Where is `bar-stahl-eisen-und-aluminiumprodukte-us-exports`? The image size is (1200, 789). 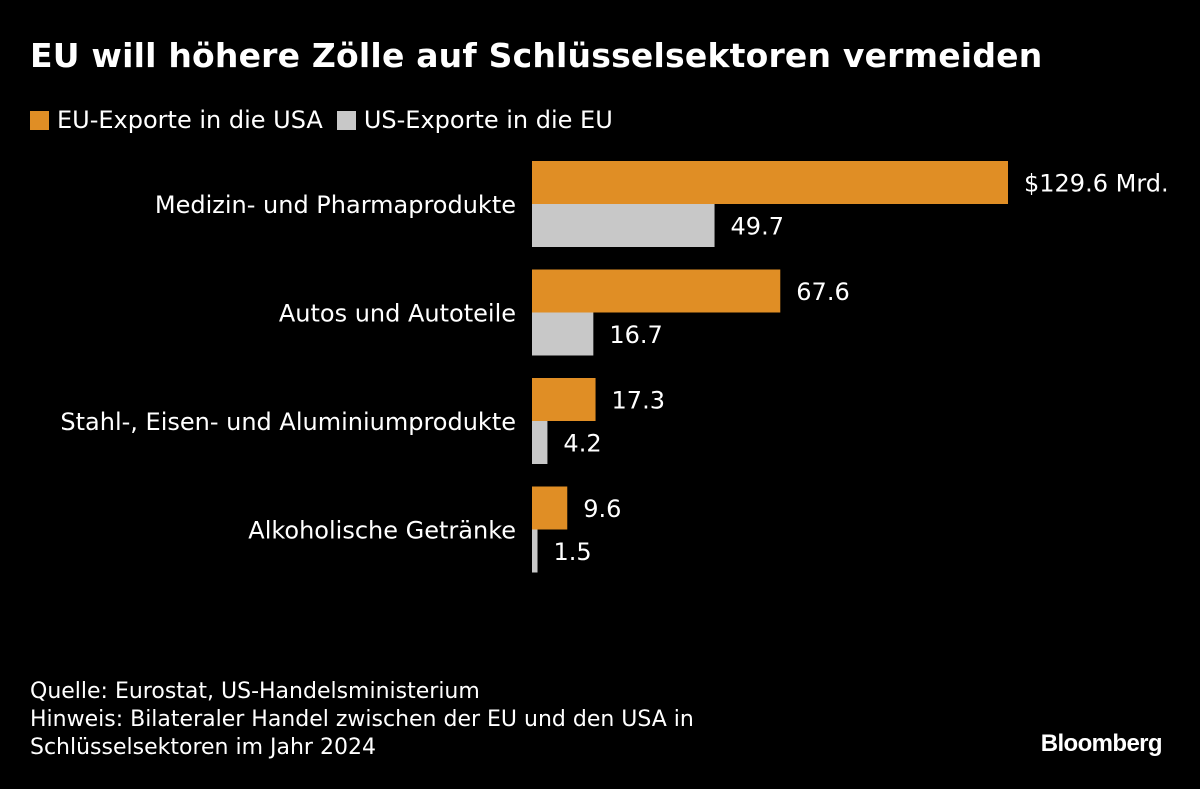
bar-stahl-eisen-und-aluminiumprodukte-us-exports is located at coordinates (540, 442).